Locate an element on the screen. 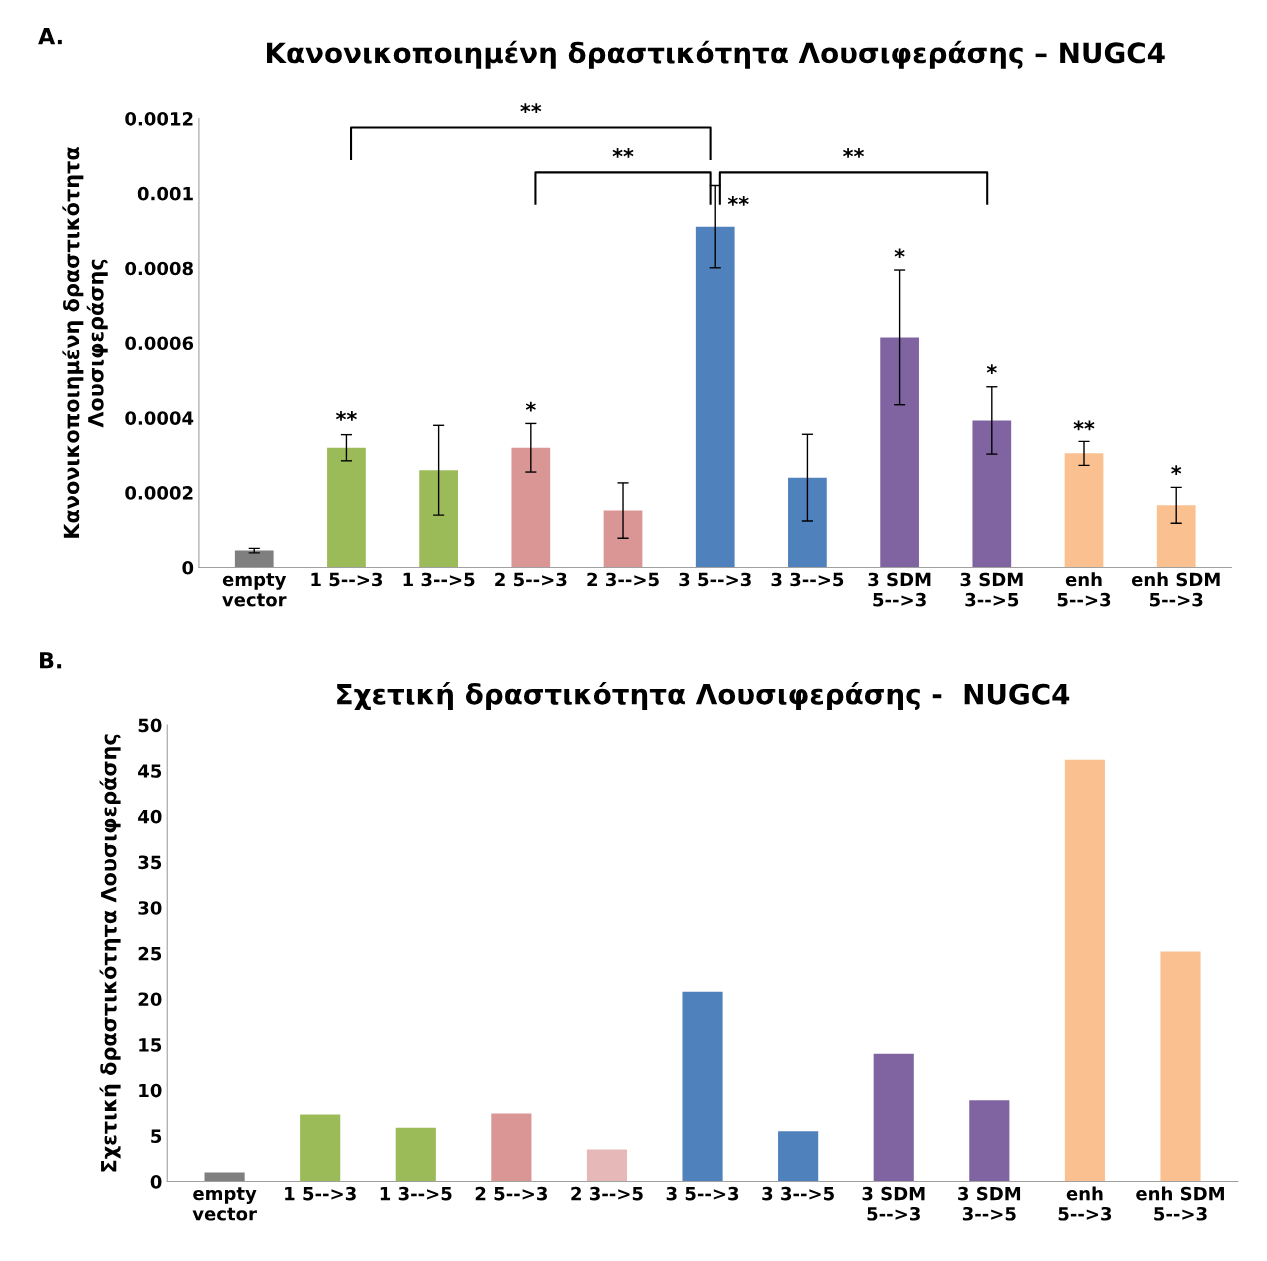 The image size is (1267, 1261). y-tick-label: 50 is located at coordinates (150, 725).